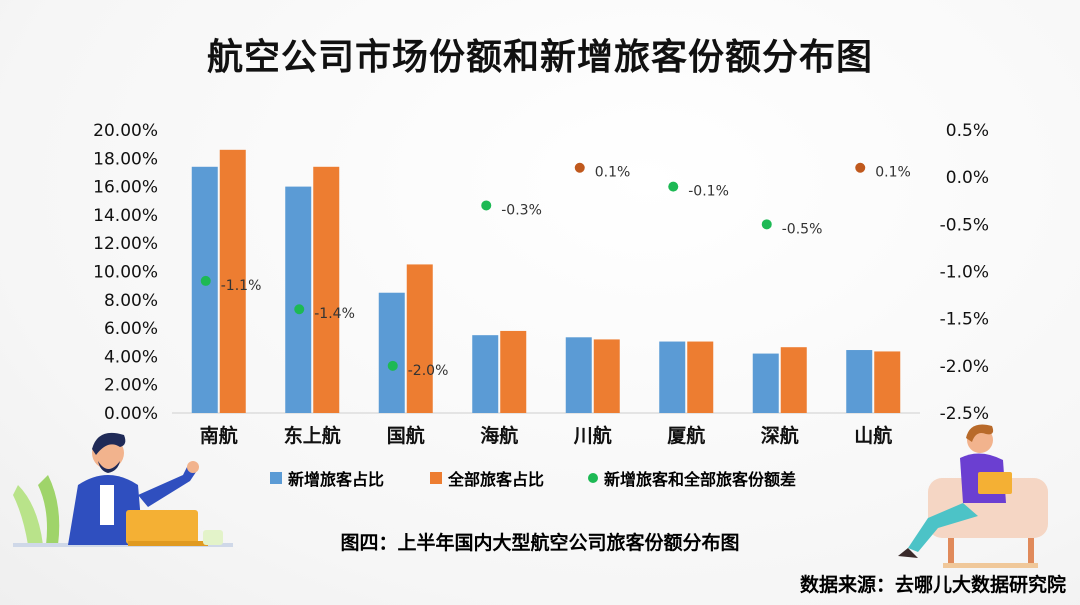 This screenshot has height=605, width=1080. I want to click on y2-tick-label: -0.5%, so click(964, 225).